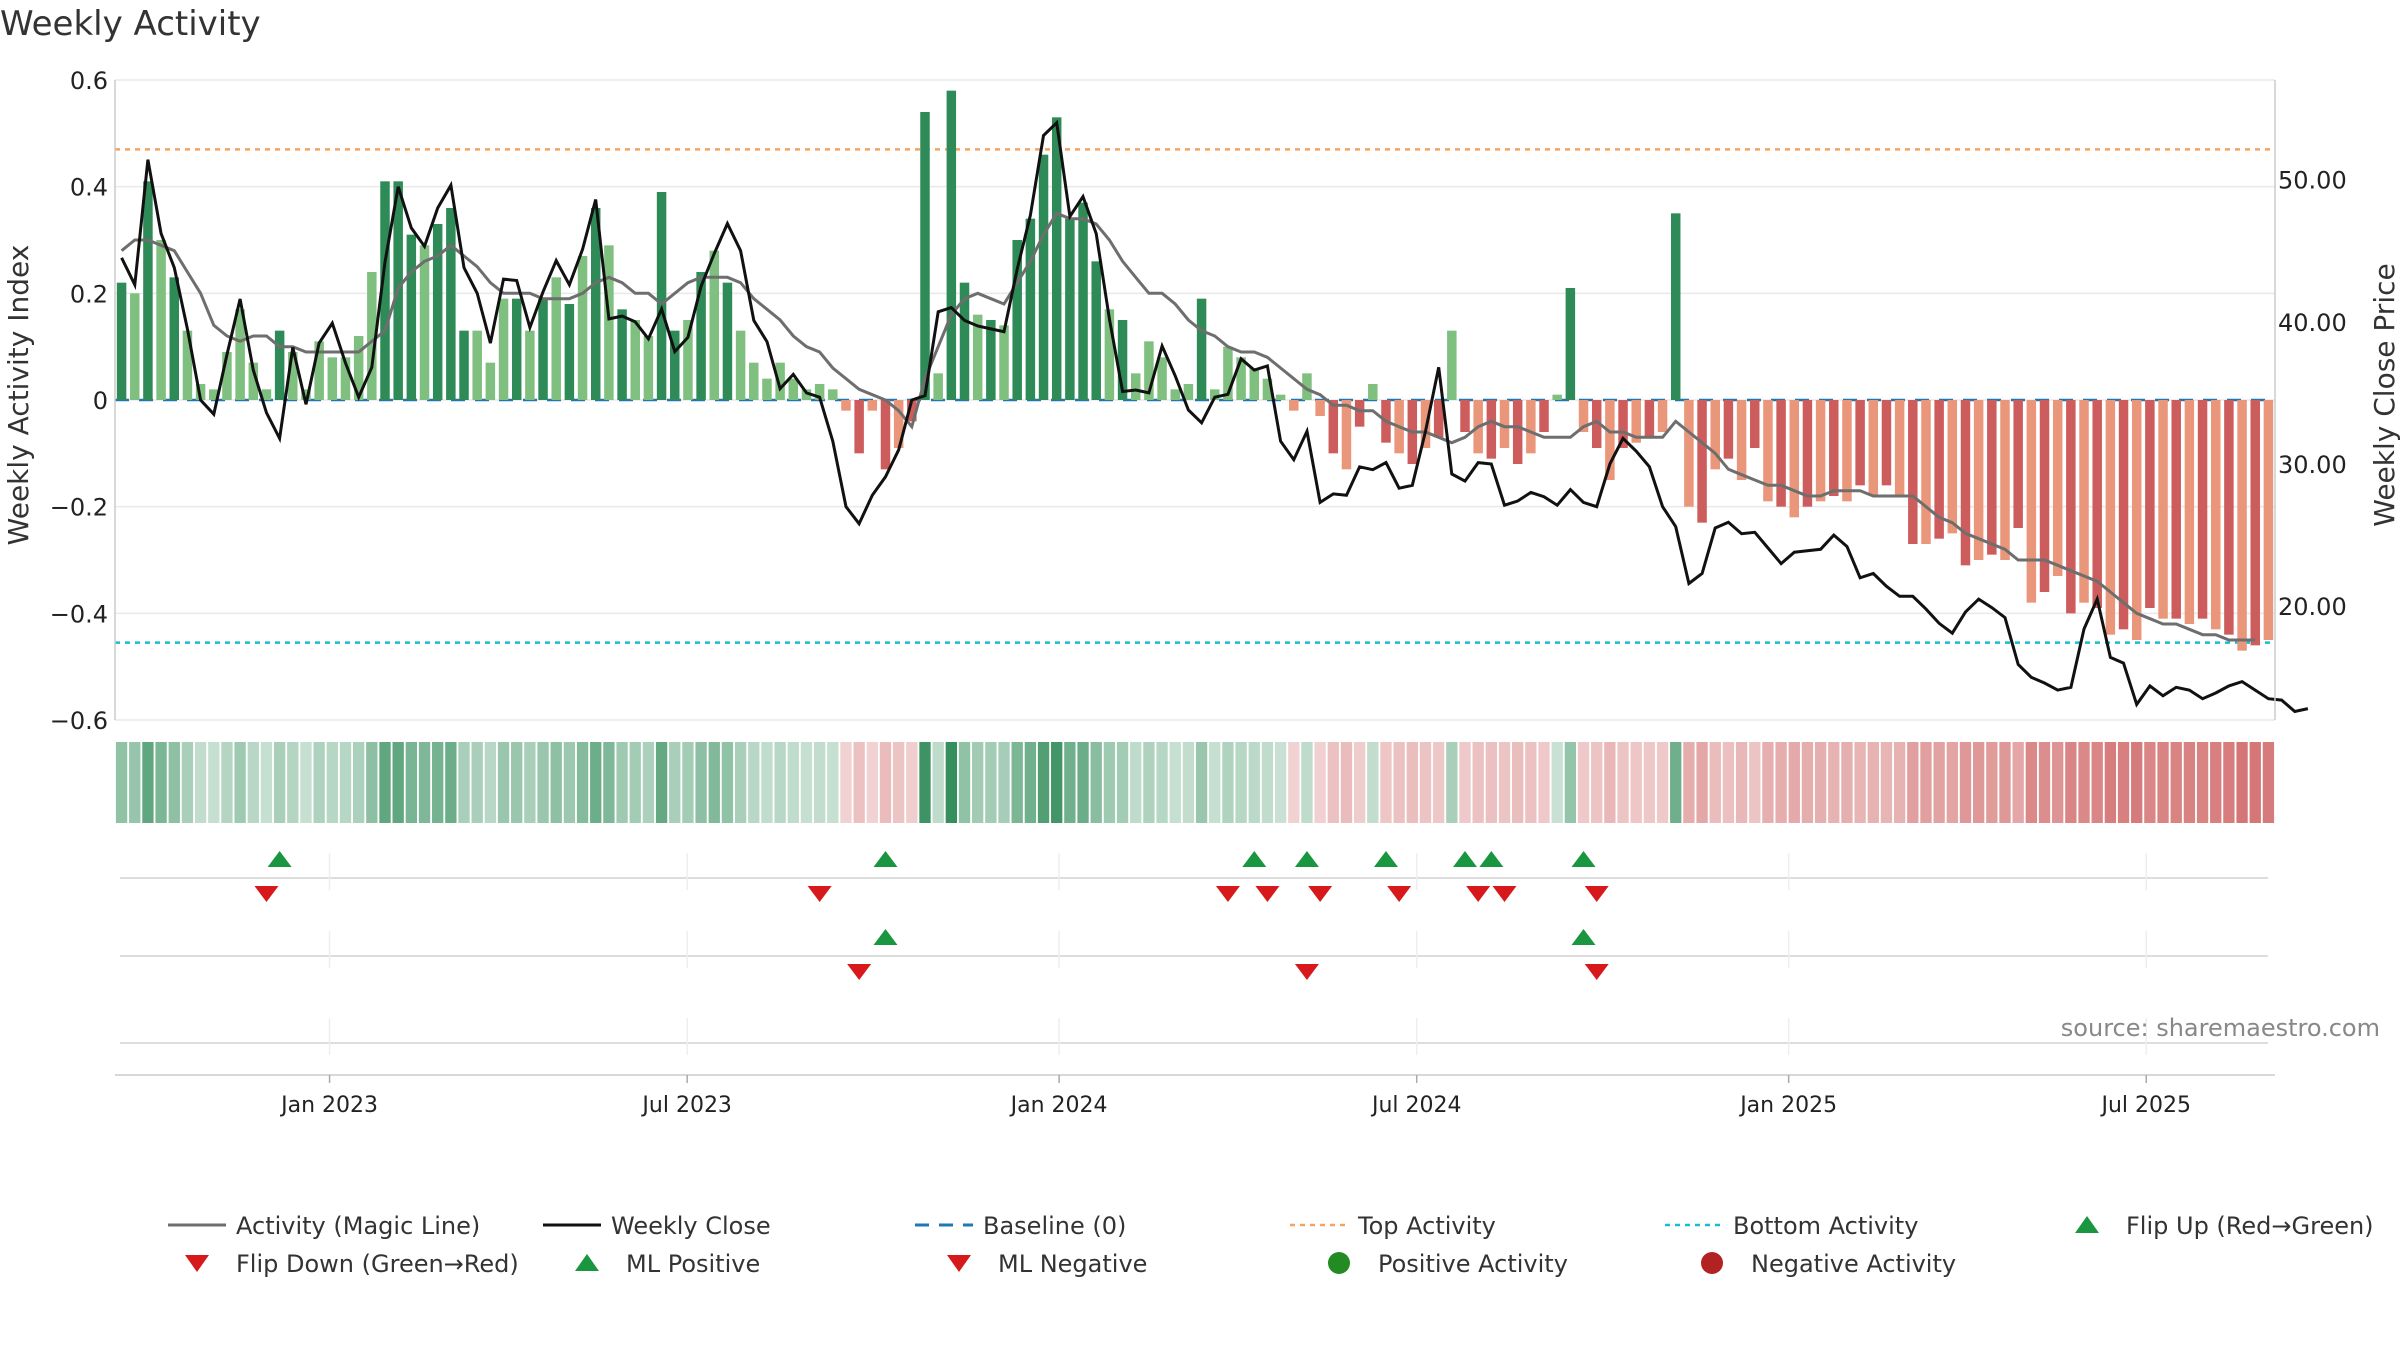  I want to click on legend-label: ML Positive, so click(693, 1264).